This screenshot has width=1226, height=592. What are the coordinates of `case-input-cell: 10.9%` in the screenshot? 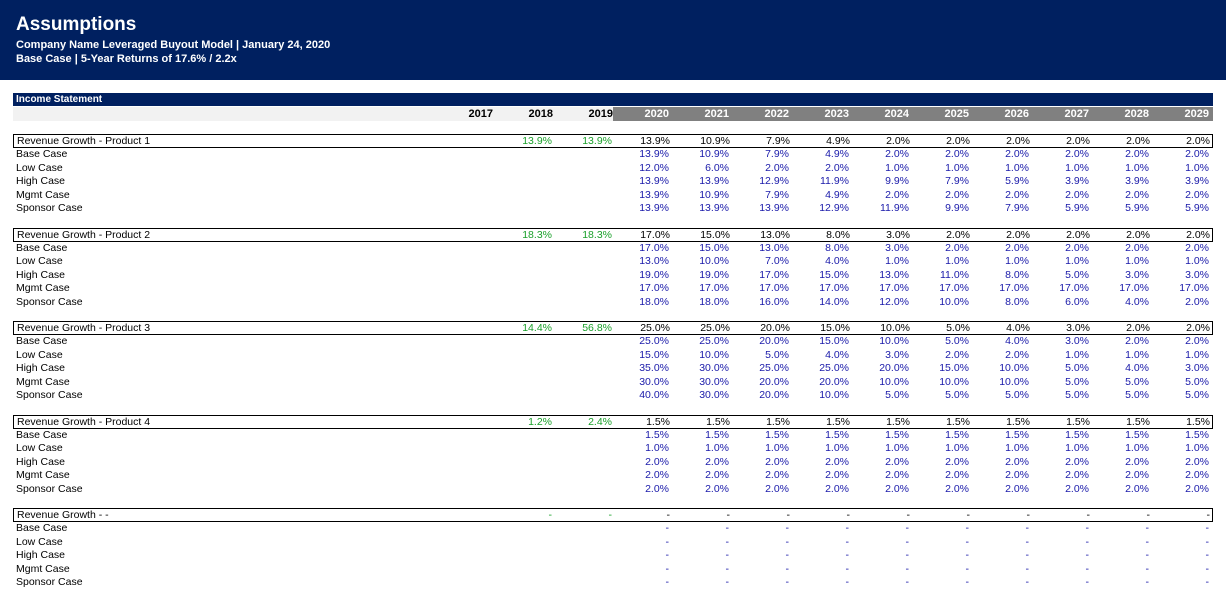 It's located at (714, 154).